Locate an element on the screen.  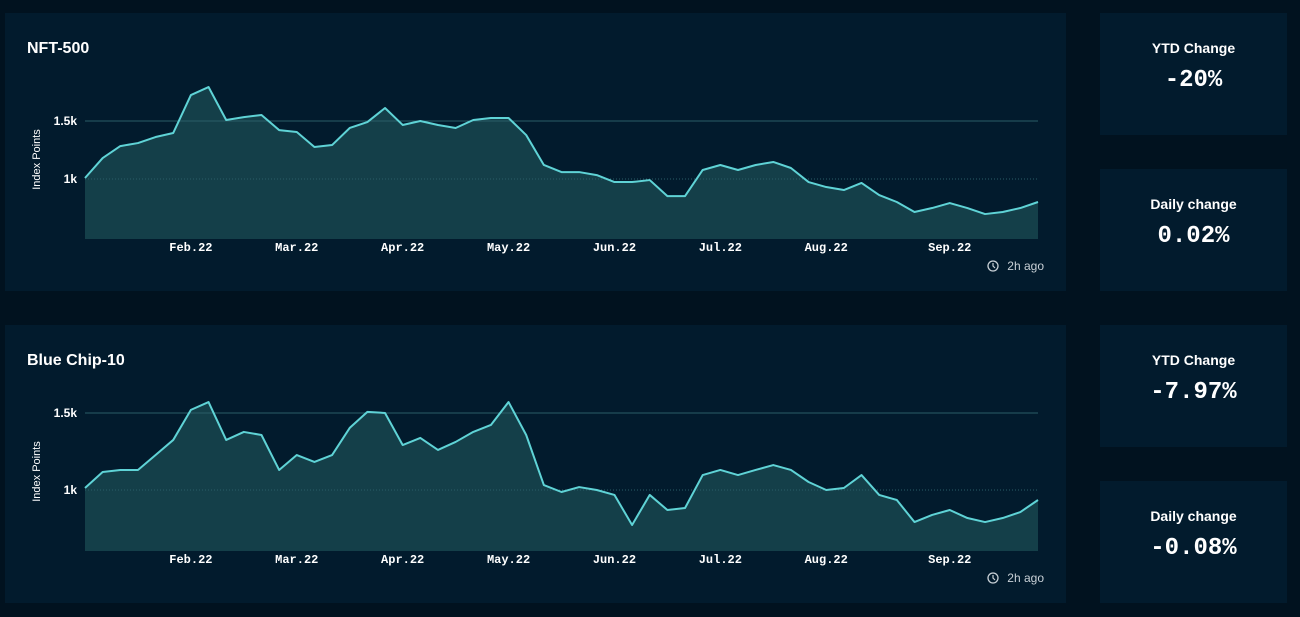
line is located at coordinates (561, 463).